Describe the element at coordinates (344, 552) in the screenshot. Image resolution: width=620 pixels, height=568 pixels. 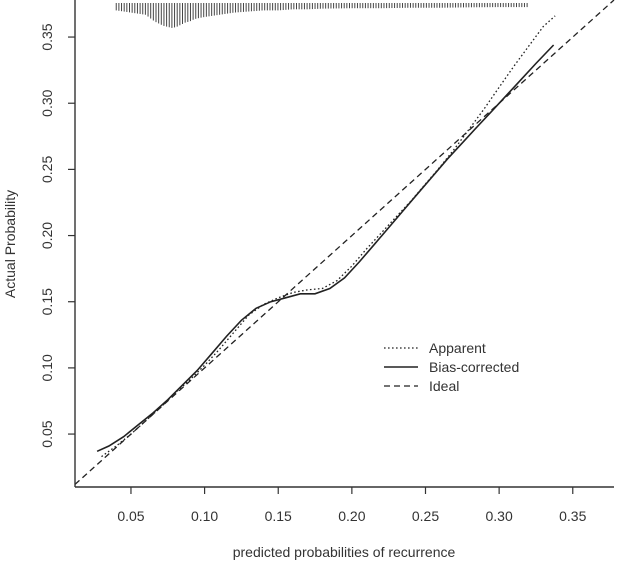
I see `x-axis-label: predicted probabilities of recurrence` at that location.